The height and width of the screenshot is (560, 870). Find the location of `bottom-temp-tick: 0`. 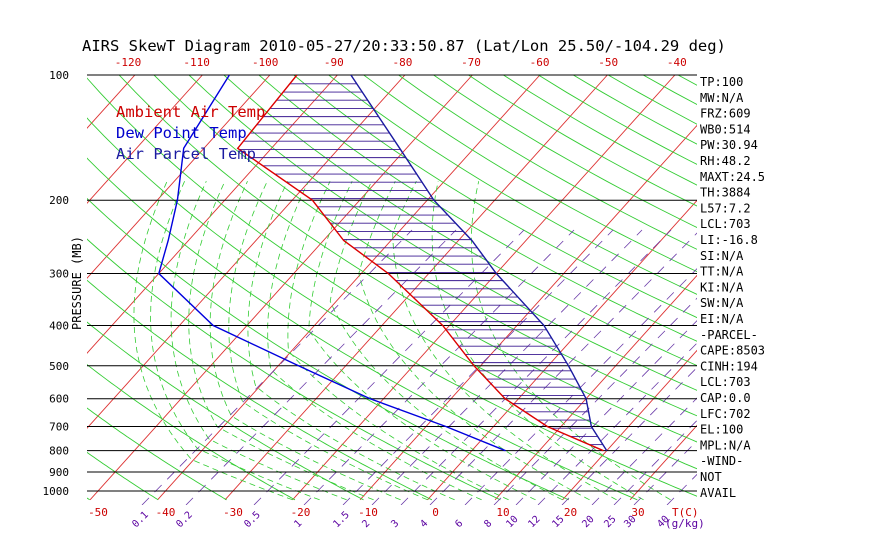

bottom-temp-tick: 0 is located at coordinates (435, 512).